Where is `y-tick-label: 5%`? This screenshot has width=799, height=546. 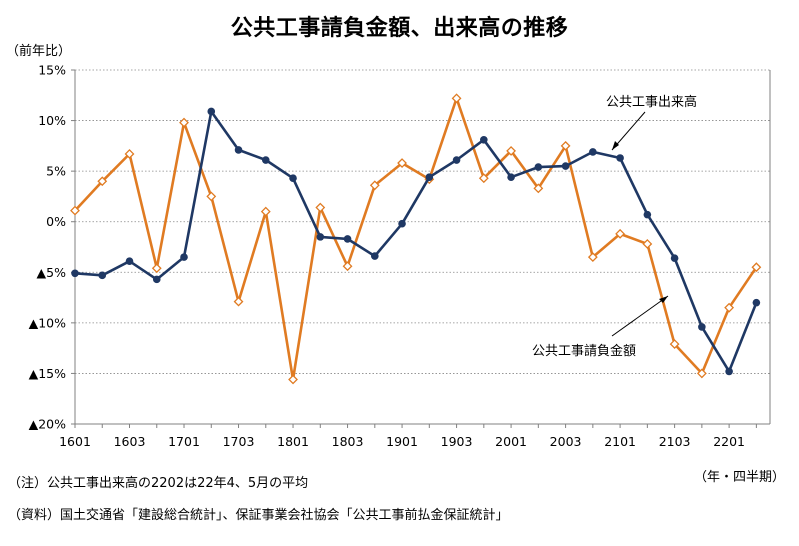
y-tick-label: 5% is located at coordinates (56, 171).